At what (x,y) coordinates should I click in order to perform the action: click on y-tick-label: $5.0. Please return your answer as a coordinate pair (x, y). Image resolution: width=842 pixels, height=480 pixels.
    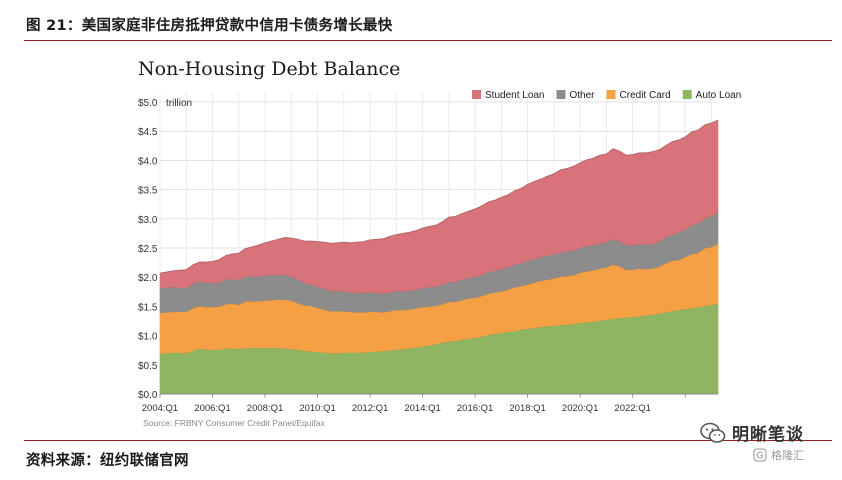
    Looking at the image, I should click on (148, 103).